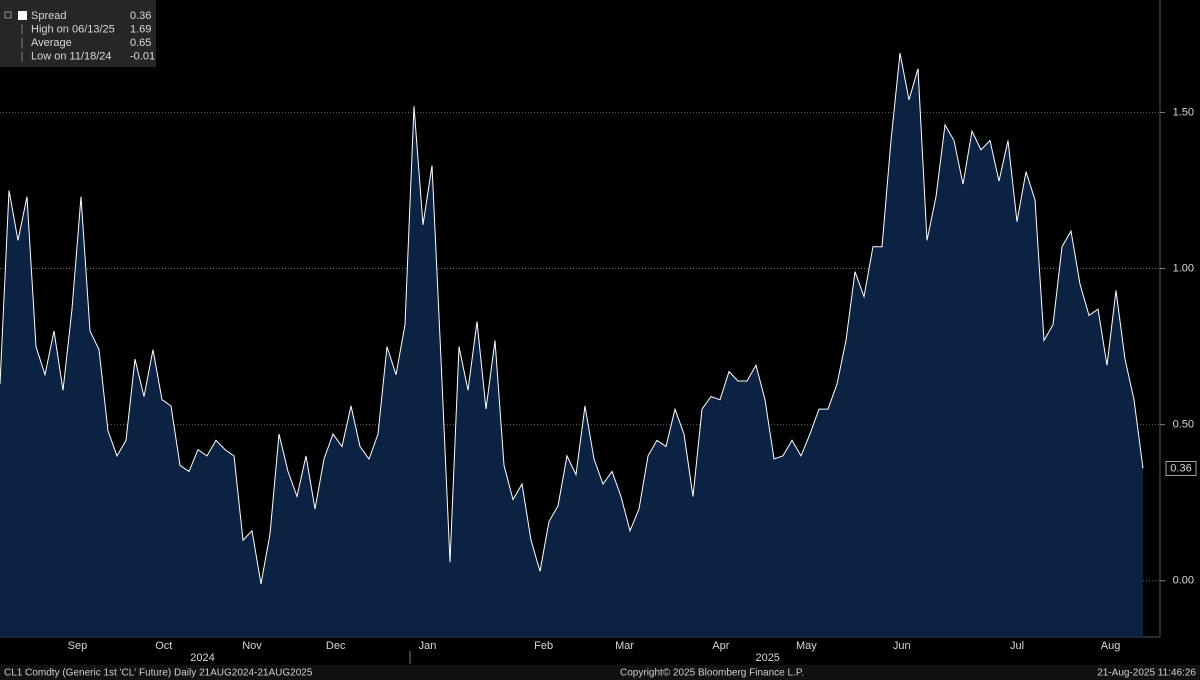 The image size is (1200, 680). What do you see at coordinates (71, 57) in the screenshot?
I see `legend-label: Low on 11/18/24` at bounding box center [71, 57].